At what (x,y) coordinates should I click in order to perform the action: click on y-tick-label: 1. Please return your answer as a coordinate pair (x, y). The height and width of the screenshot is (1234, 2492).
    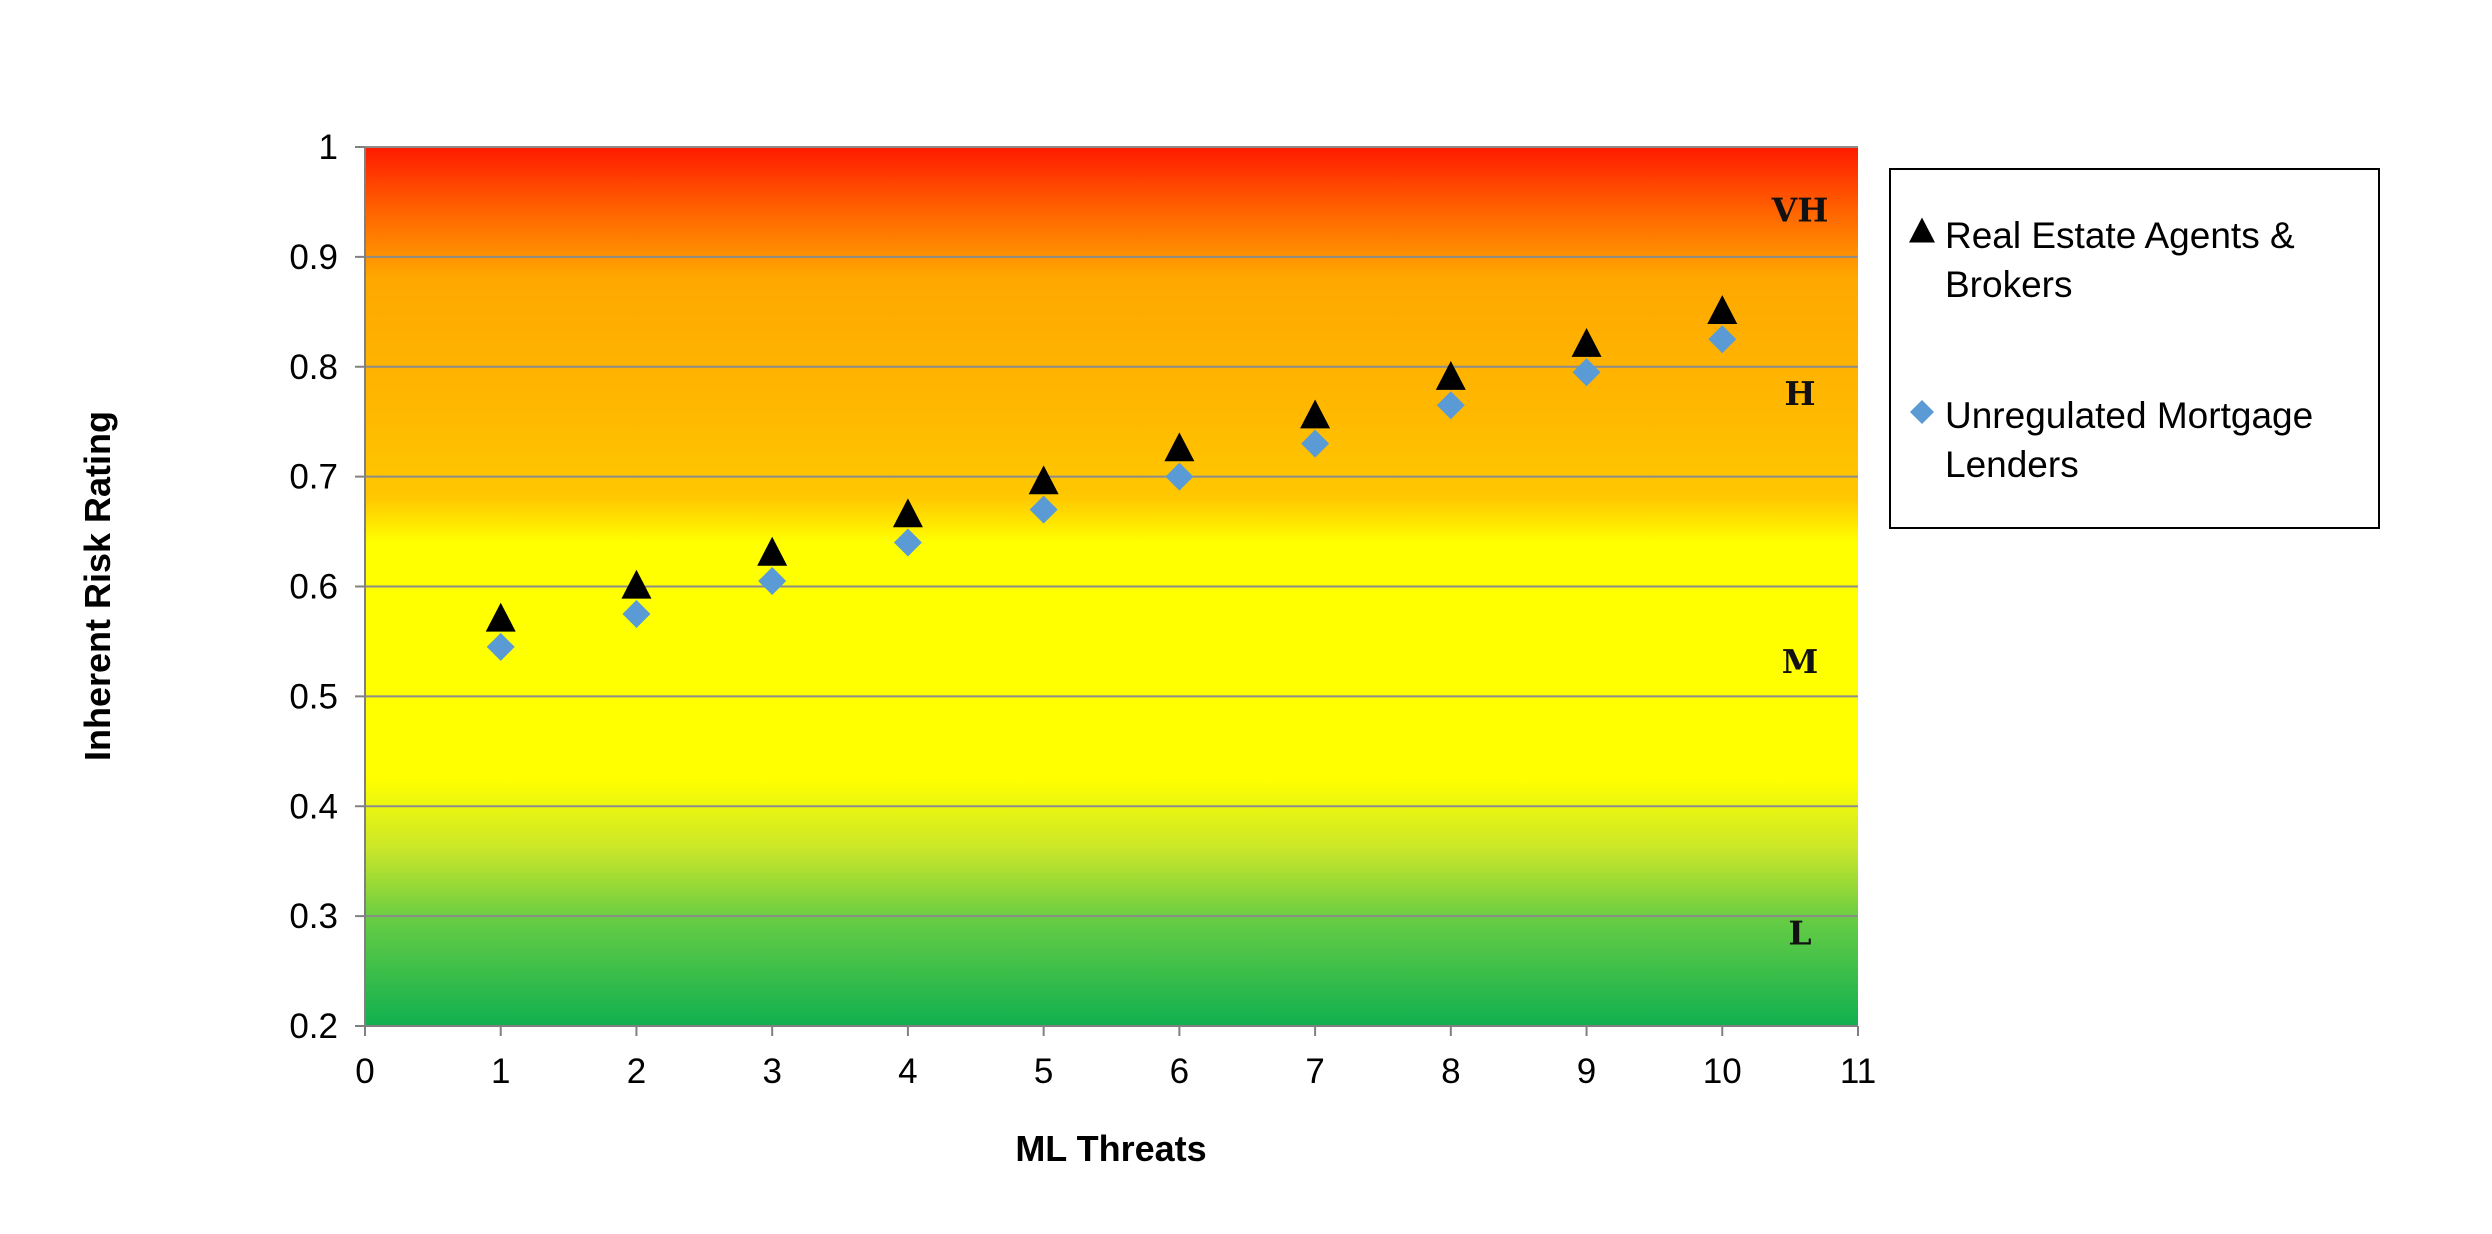
    Looking at the image, I should click on (328, 147).